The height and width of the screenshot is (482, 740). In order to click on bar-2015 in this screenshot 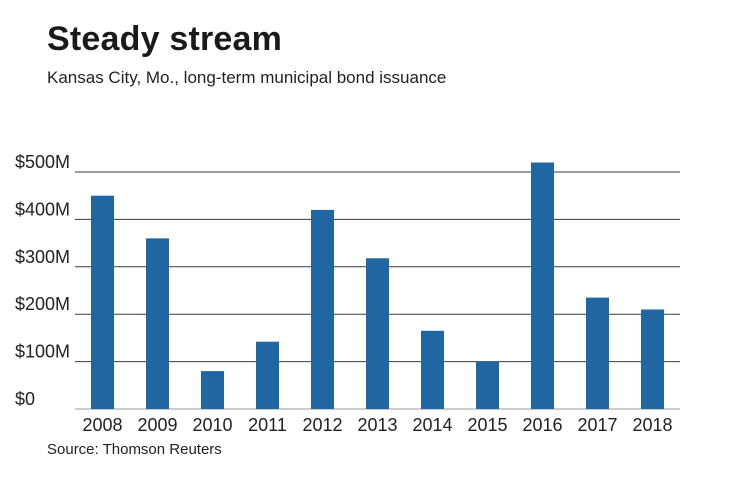, I will do `click(487, 385)`.